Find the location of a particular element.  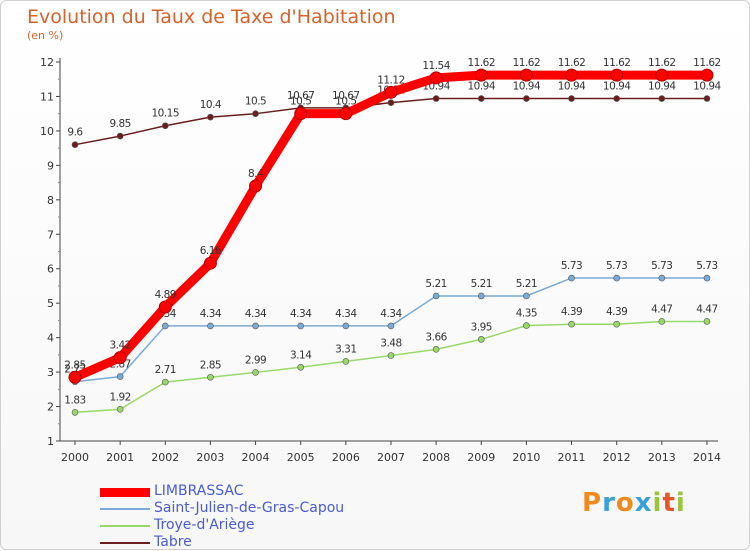

data-label: 11.54 is located at coordinates (436, 66).